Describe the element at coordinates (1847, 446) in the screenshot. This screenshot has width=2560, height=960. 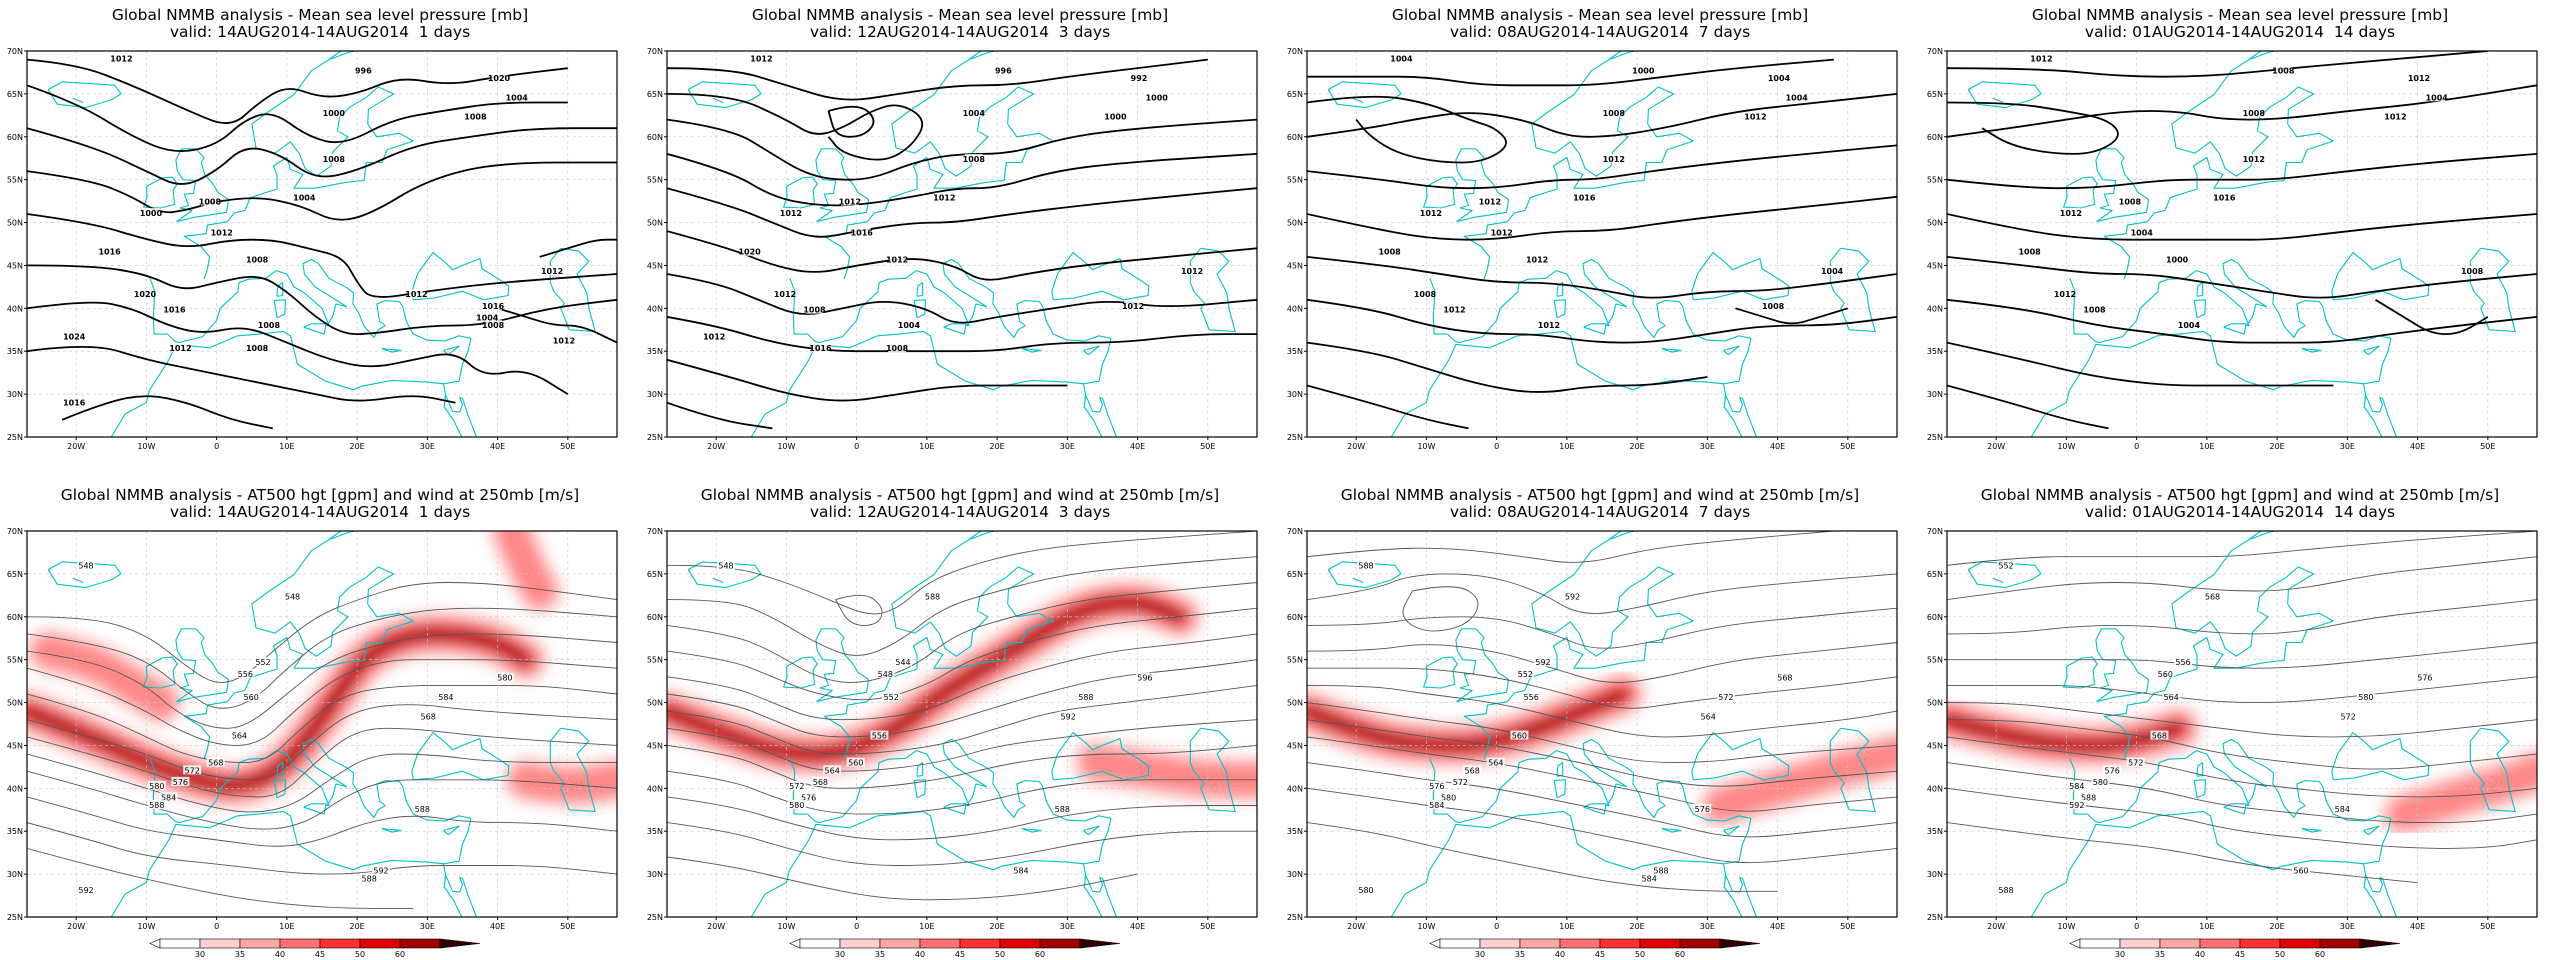
I see `lon-tick-label: 50E` at that location.